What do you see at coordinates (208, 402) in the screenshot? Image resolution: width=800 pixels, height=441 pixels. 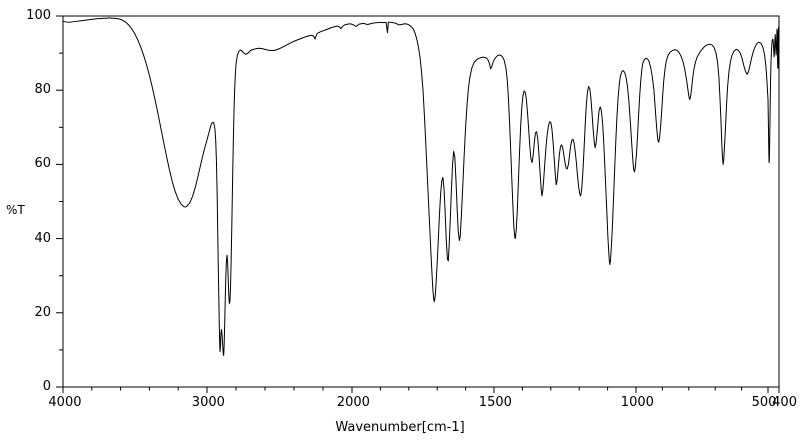 I see `x-tick-label: 3000` at bounding box center [208, 402].